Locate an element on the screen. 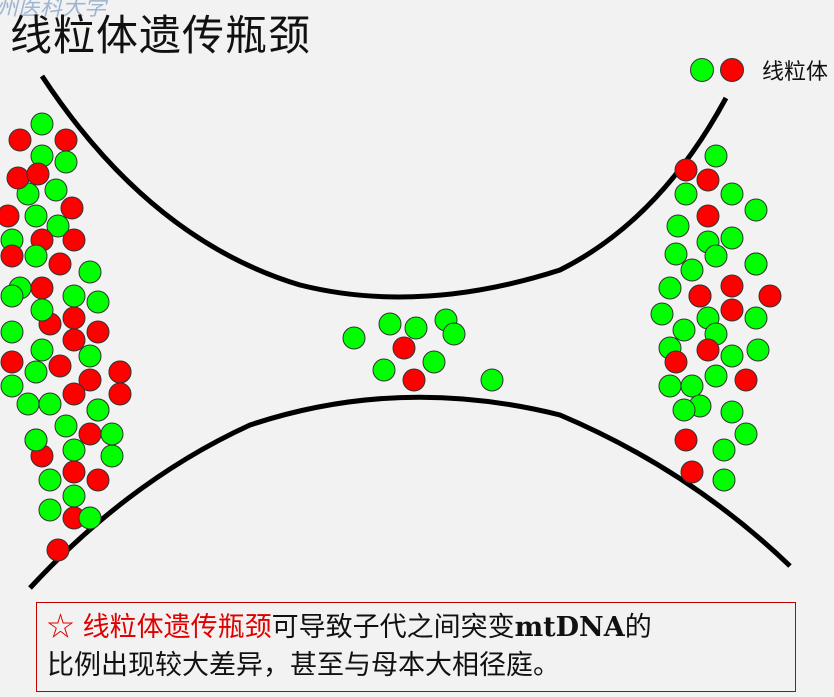 This screenshot has width=834, height=697. star-icon: ☆ is located at coordinates (60, 627).